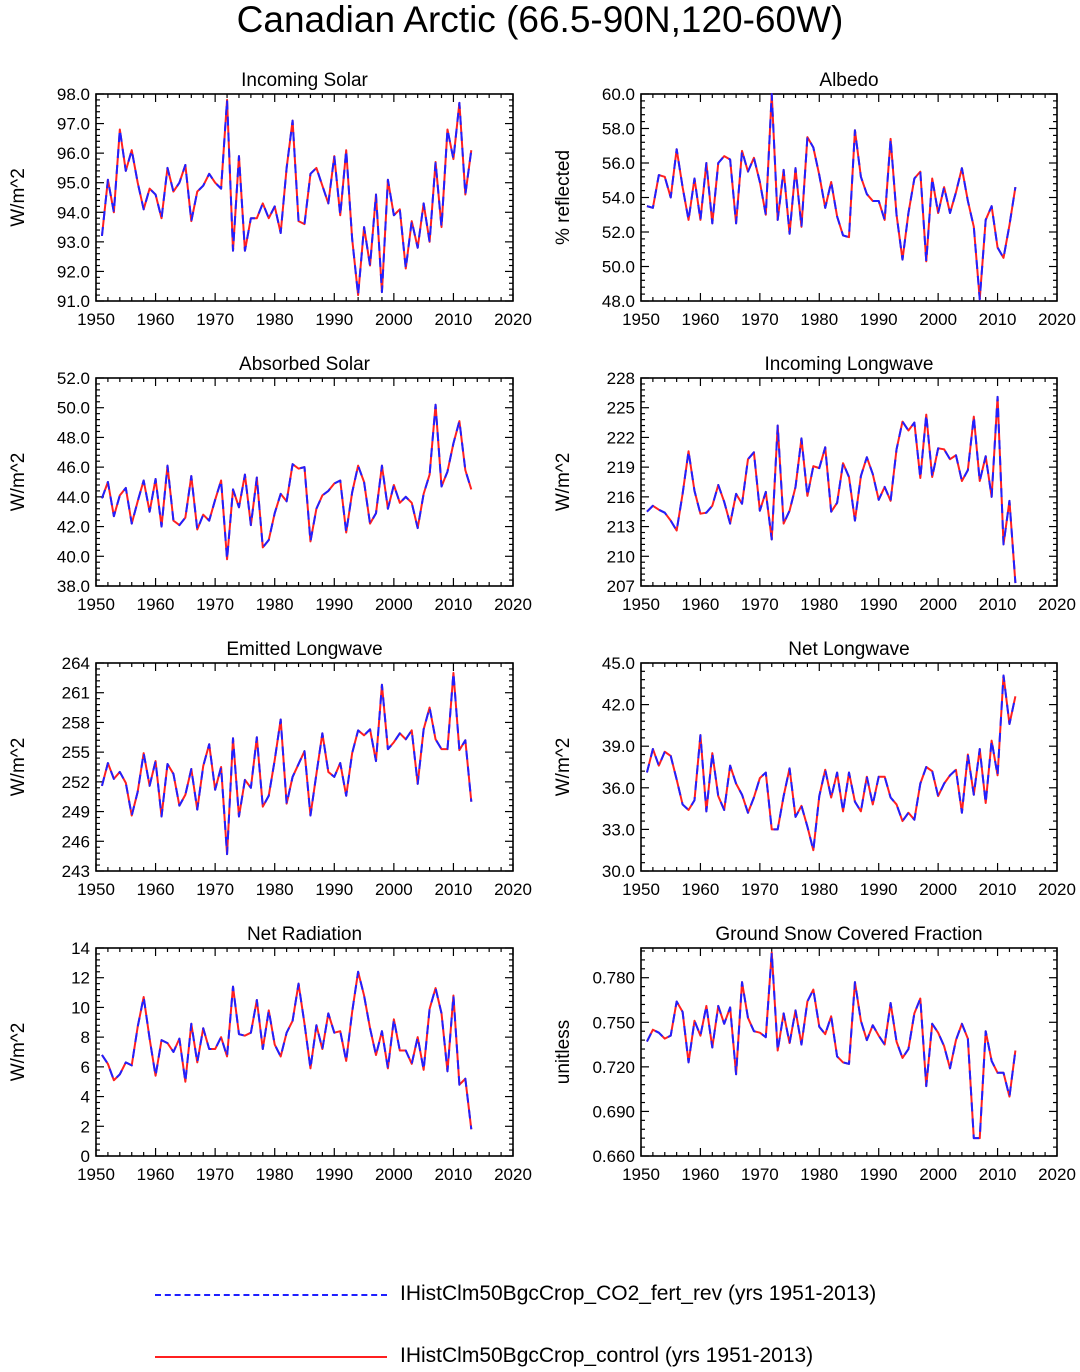 The image size is (1080, 1372). I want to click on chart-title: Absorbed Solar, so click(305, 364).